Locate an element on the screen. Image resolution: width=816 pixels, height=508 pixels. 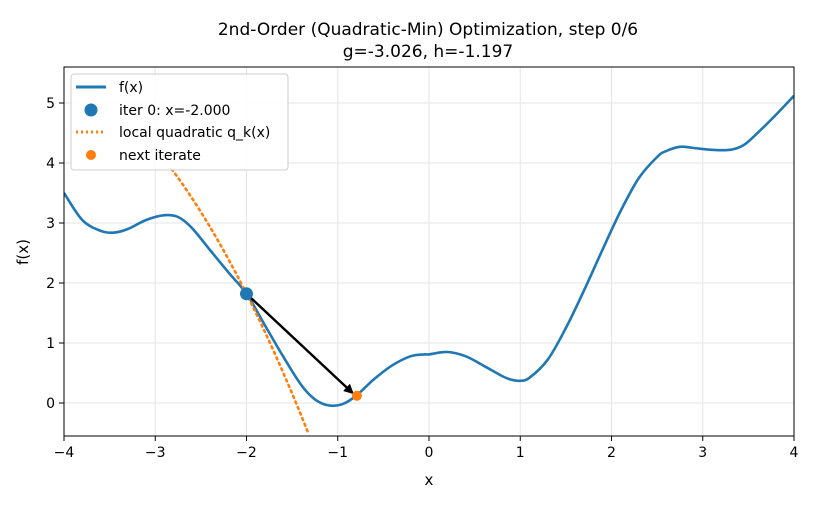
x-tick-label: −3 is located at coordinates (155, 453).